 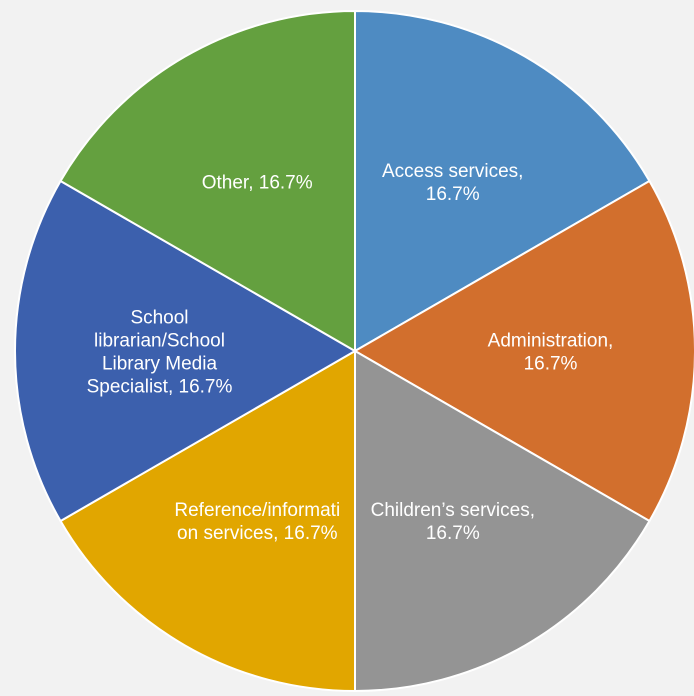 I want to click on data-label-children-s-services: Children’s services, 16.7%, so click(x=453, y=522).